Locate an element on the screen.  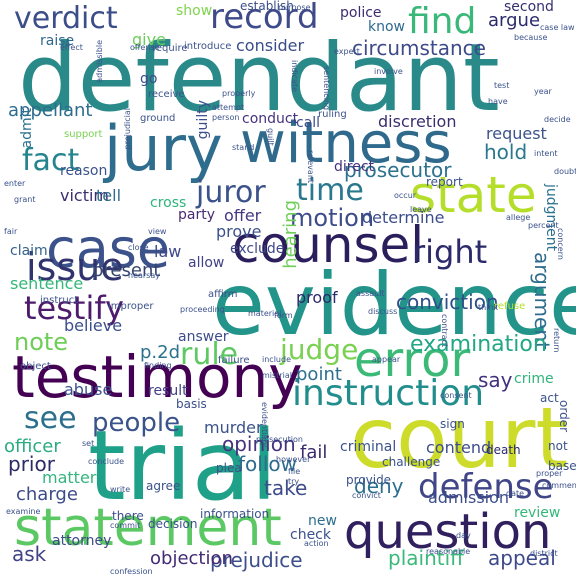
word: set is located at coordinates (88, 443).